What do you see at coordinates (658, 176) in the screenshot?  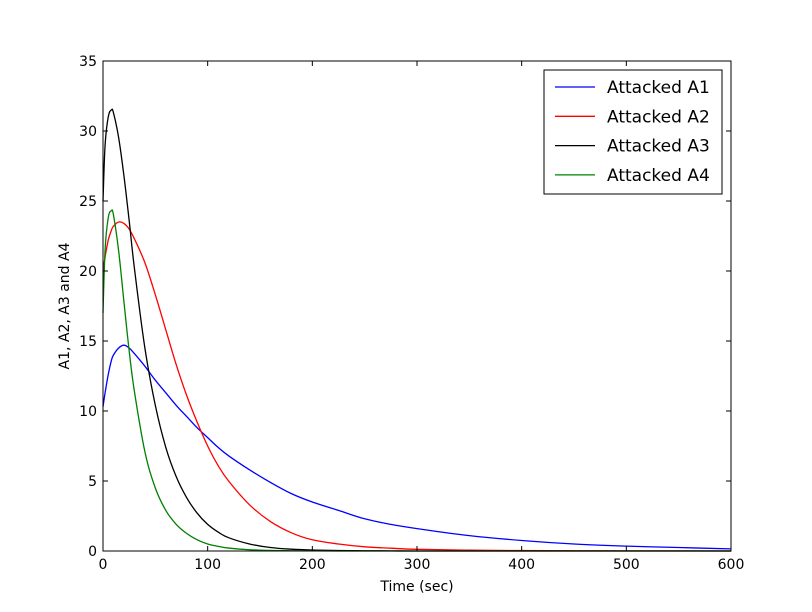 I see `legend-label: Attacked A4` at bounding box center [658, 176].